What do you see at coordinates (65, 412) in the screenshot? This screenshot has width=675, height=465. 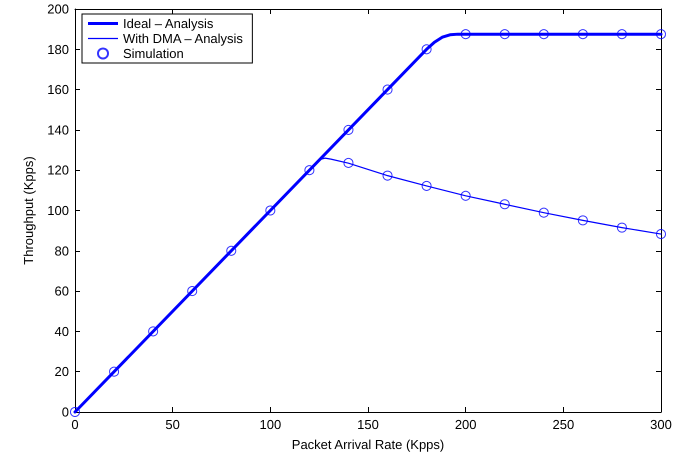 I see `y-tick-label: 0` at bounding box center [65, 412].